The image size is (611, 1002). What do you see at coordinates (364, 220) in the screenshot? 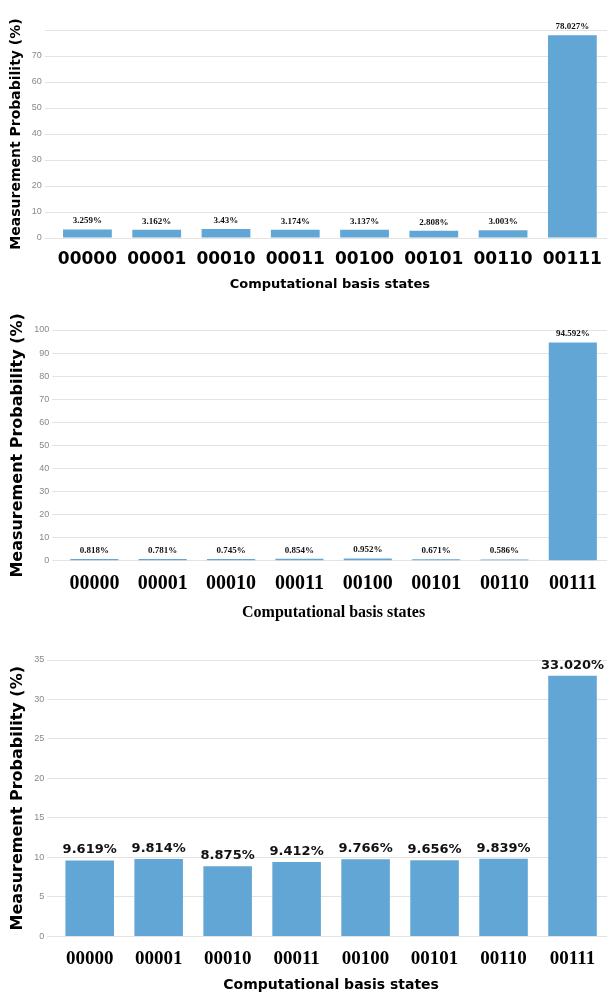
I see `text: 3.137%` at bounding box center [364, 220].